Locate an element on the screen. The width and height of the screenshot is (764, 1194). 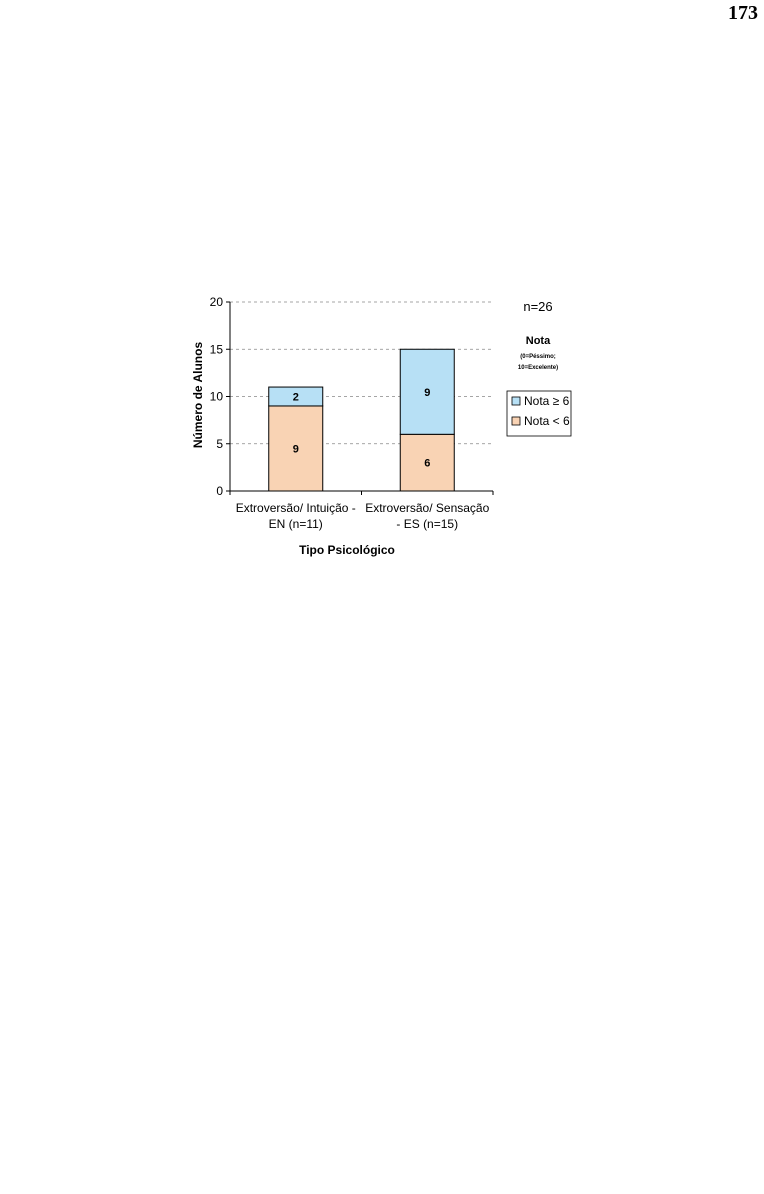
y-tick-label-20: 20 is located at coordinates (217, 302).